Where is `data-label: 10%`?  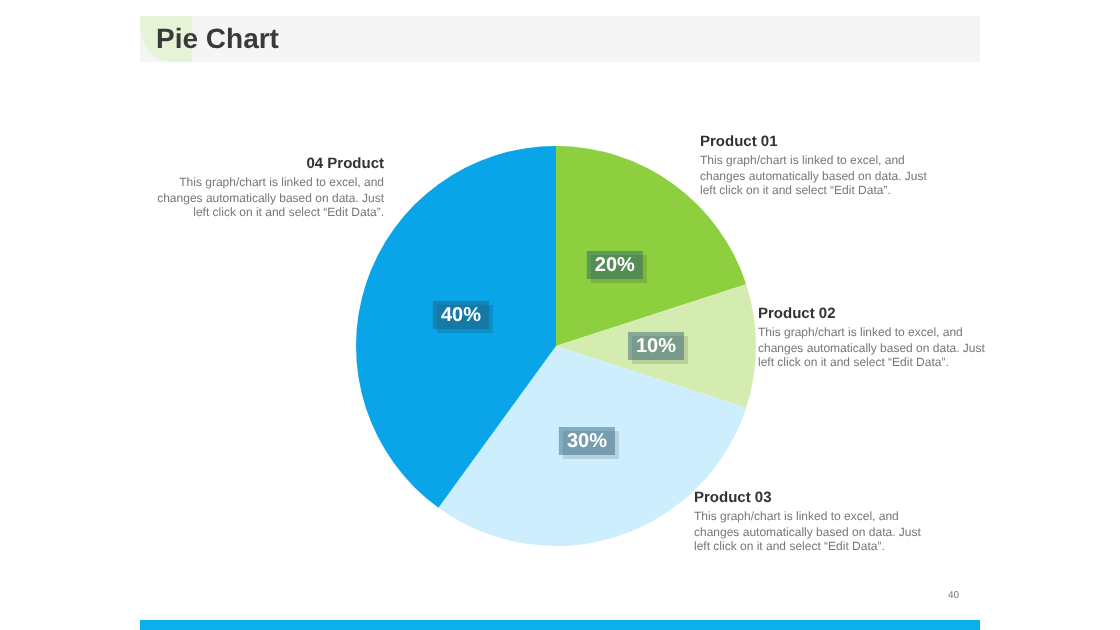
data-label: 10% is located at coordinates (656, 346).